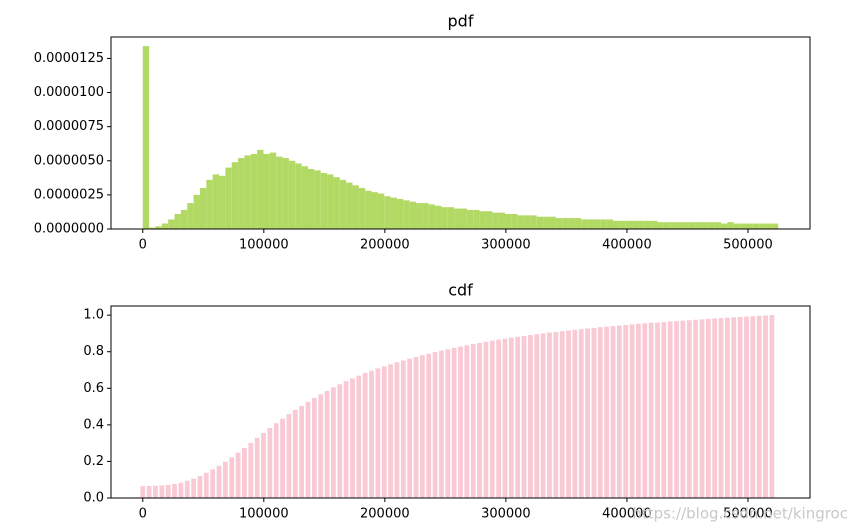 This screenshot has height=531, width=855. I want to click on x-tick-label: 400000, so click(627, 514).